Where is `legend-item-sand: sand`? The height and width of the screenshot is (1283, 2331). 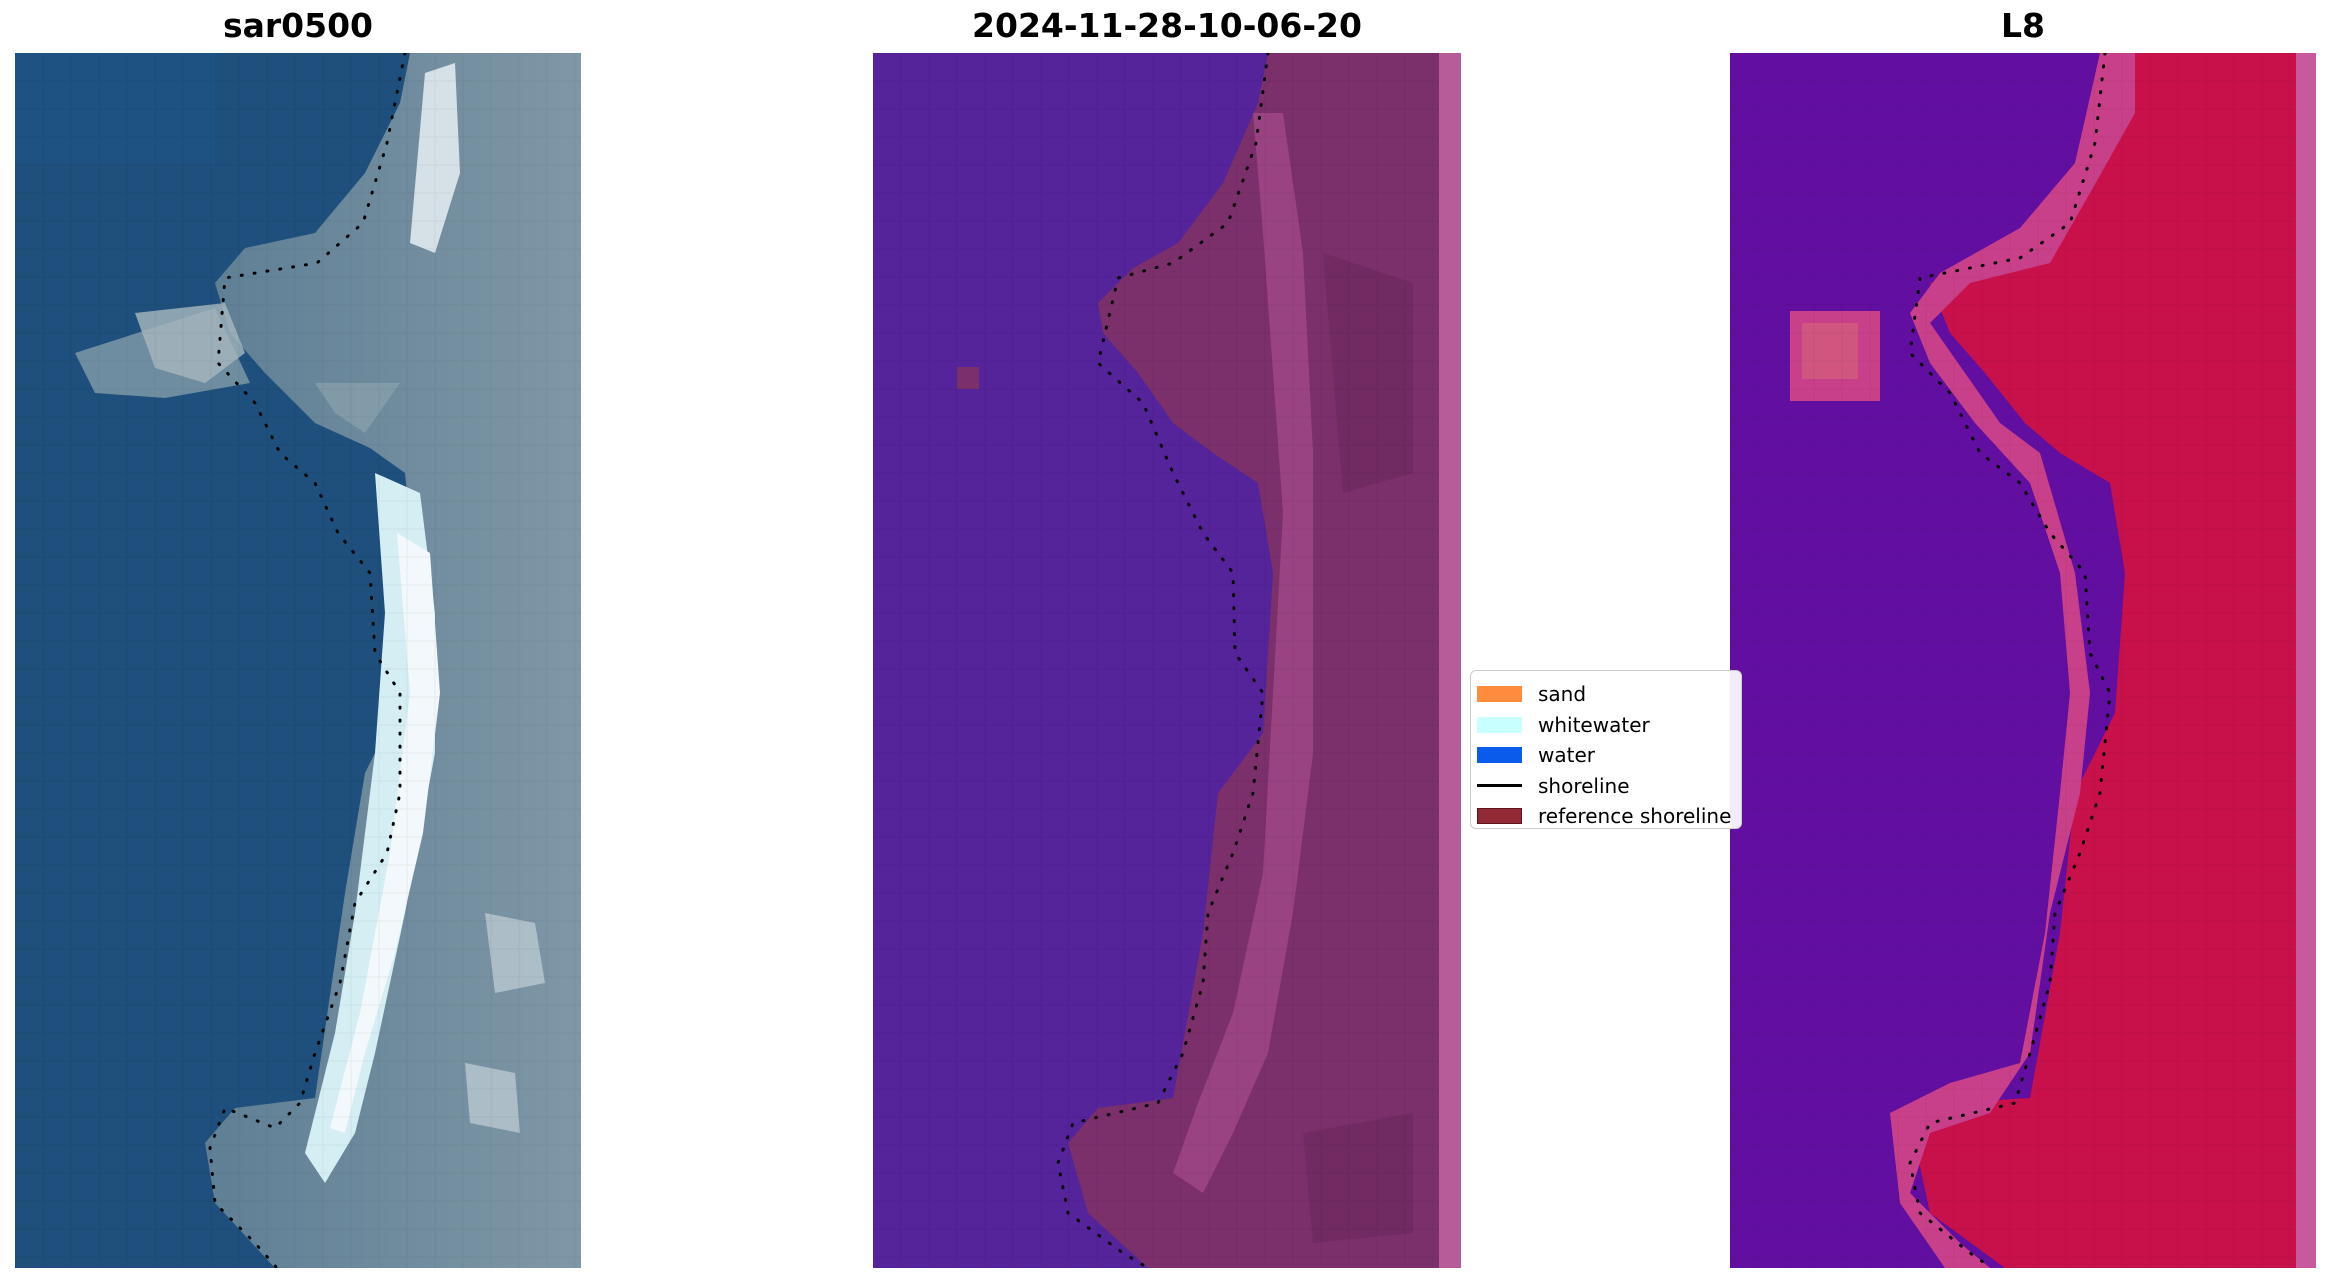
legend-item-sand: sand is located at coordinates (1609, 694).